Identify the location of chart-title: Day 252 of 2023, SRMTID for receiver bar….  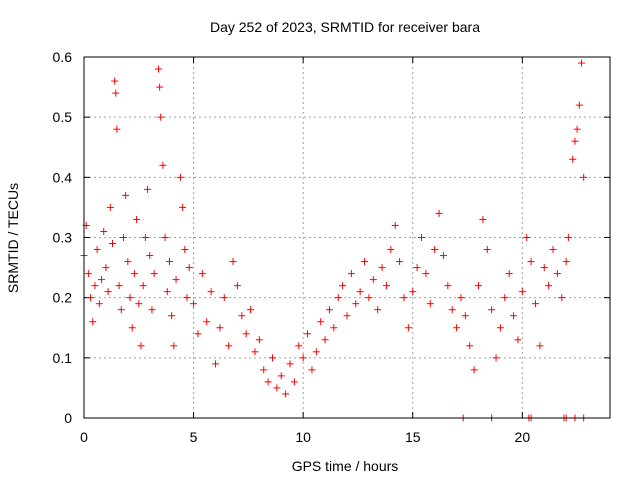
(345, 27).